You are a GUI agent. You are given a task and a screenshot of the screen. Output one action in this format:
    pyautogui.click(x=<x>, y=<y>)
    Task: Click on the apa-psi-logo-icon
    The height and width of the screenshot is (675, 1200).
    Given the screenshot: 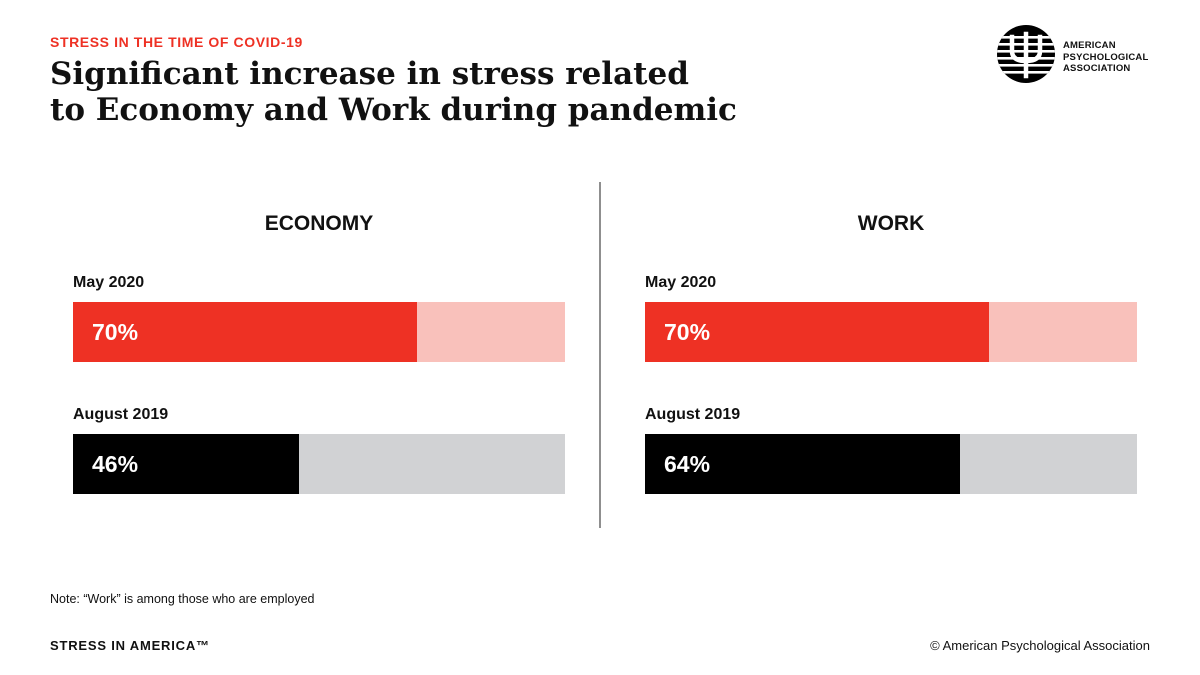 What is the action you would take?
    pyautogui.click(x=1026, y=54)
    